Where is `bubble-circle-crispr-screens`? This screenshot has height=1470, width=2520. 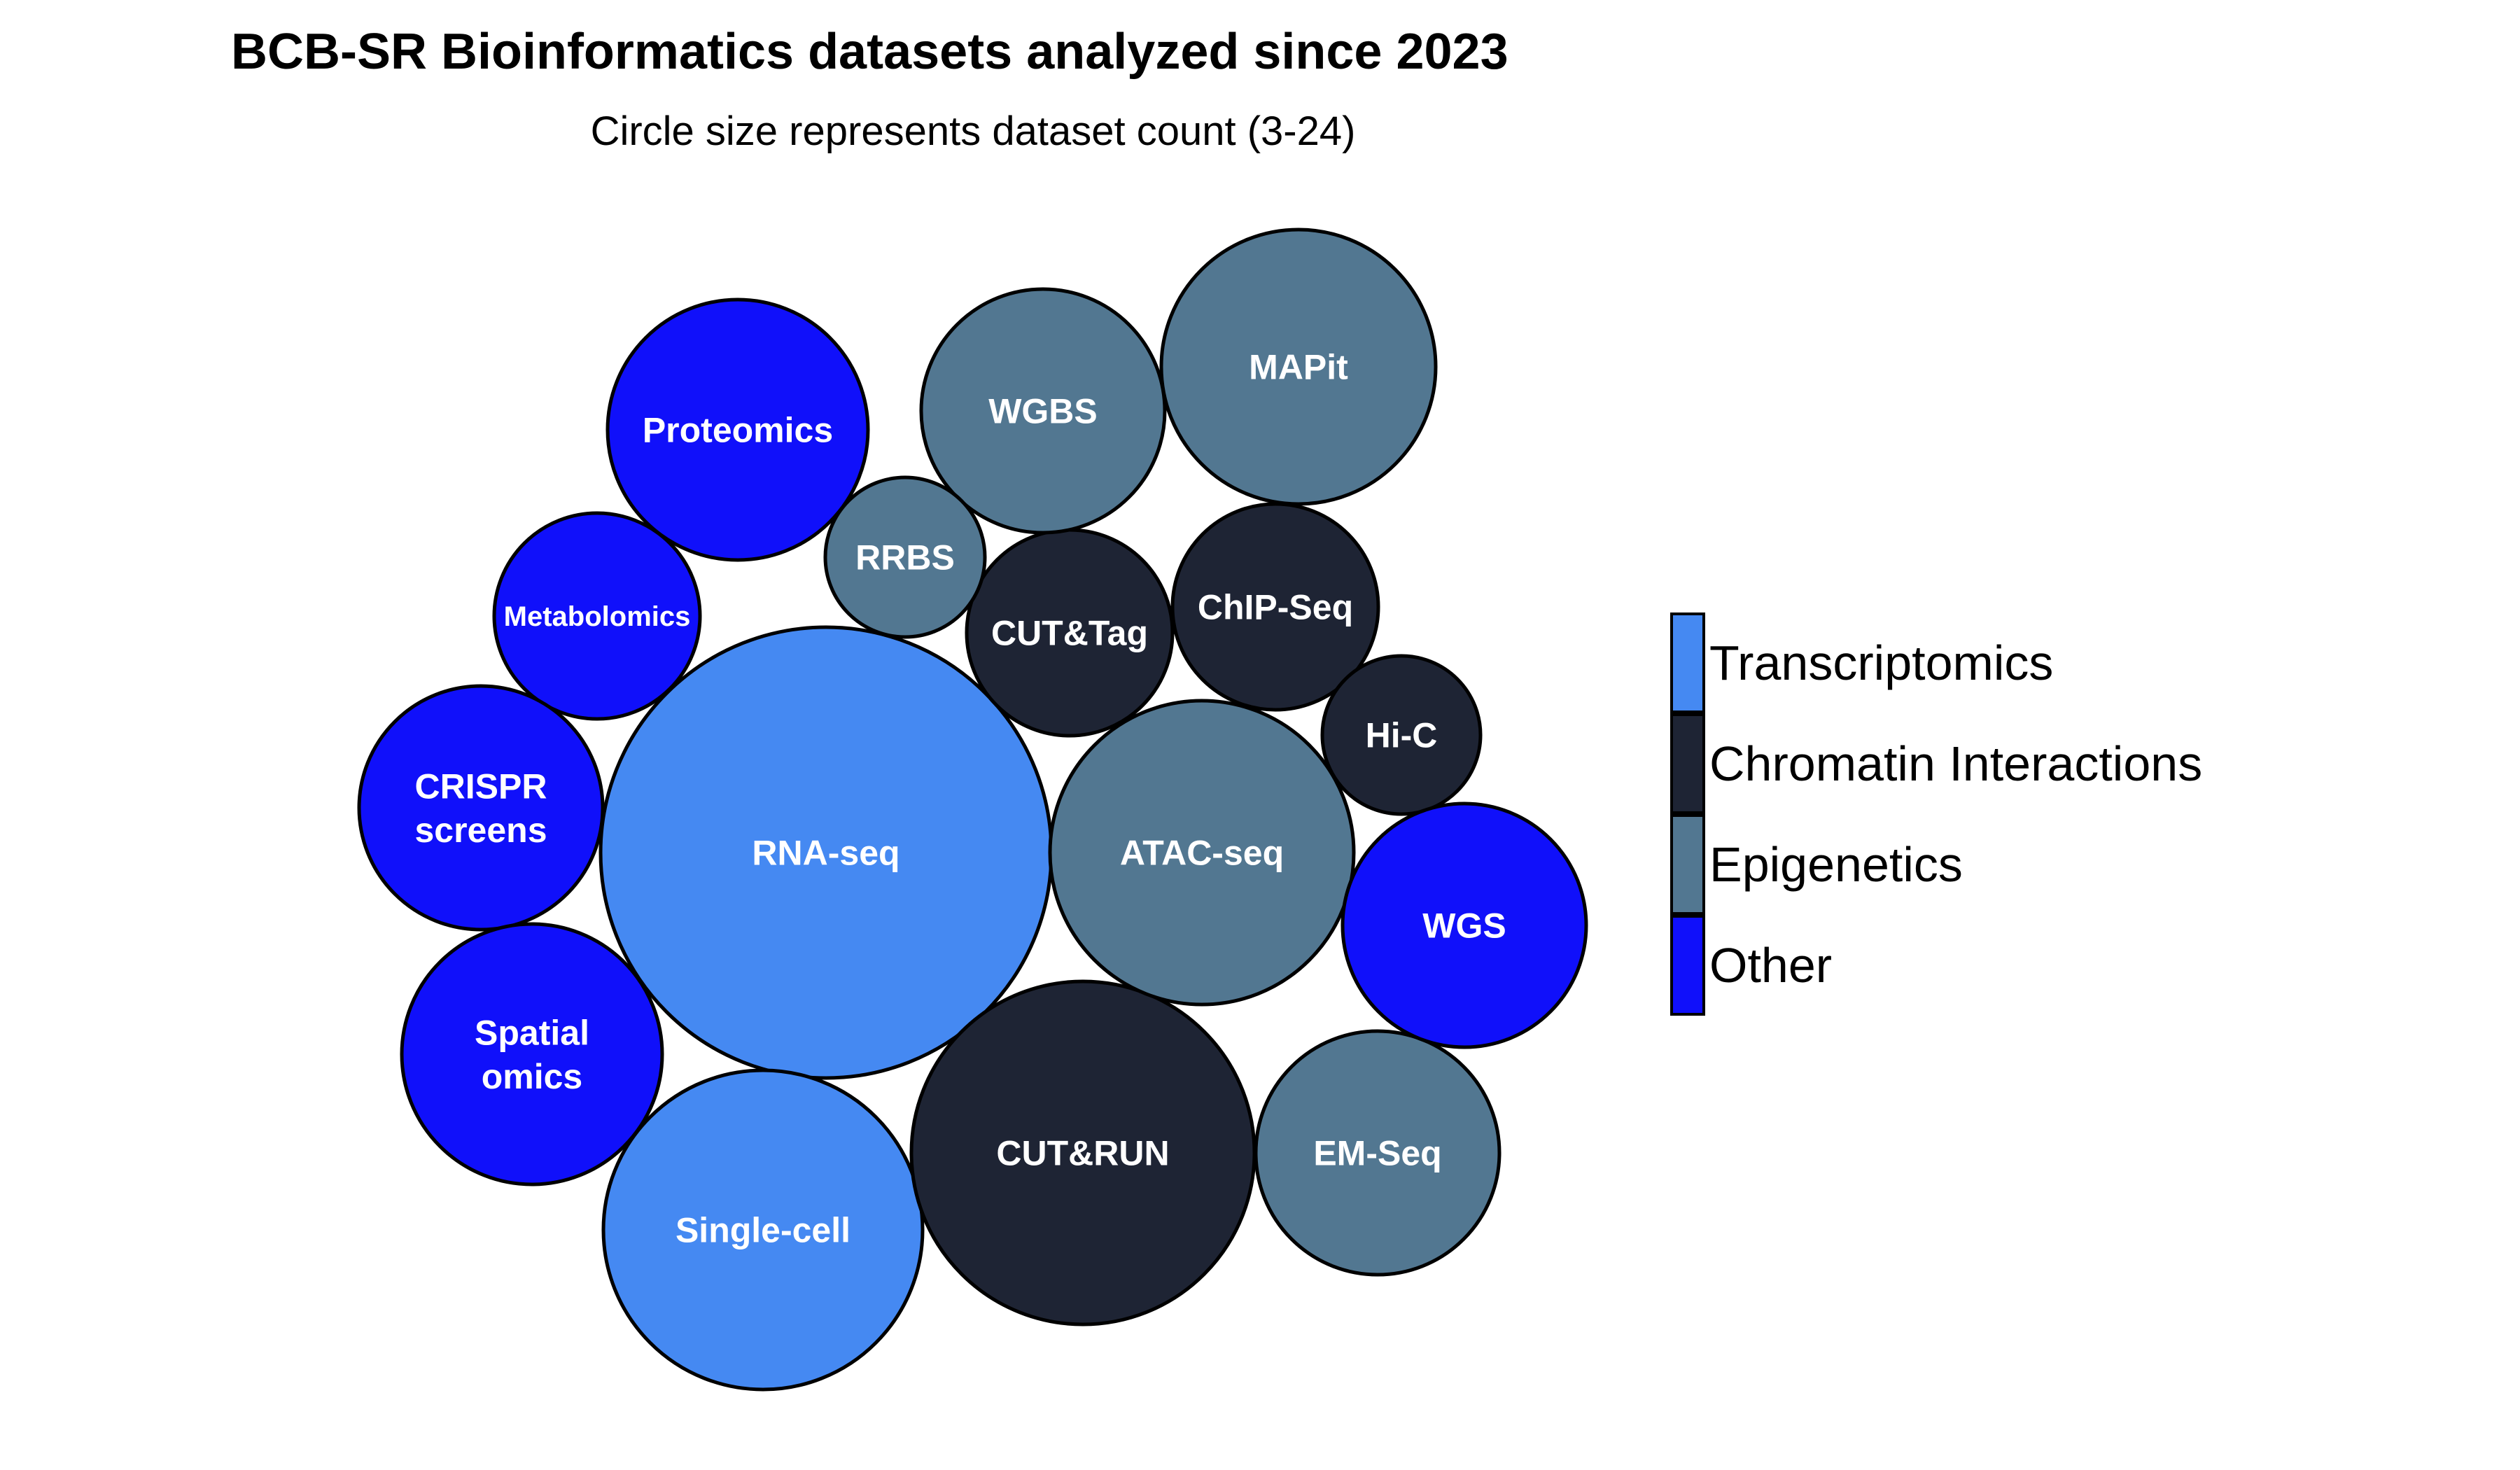
bubble-circle-crispr-screens is located at coordinates (481, 808).